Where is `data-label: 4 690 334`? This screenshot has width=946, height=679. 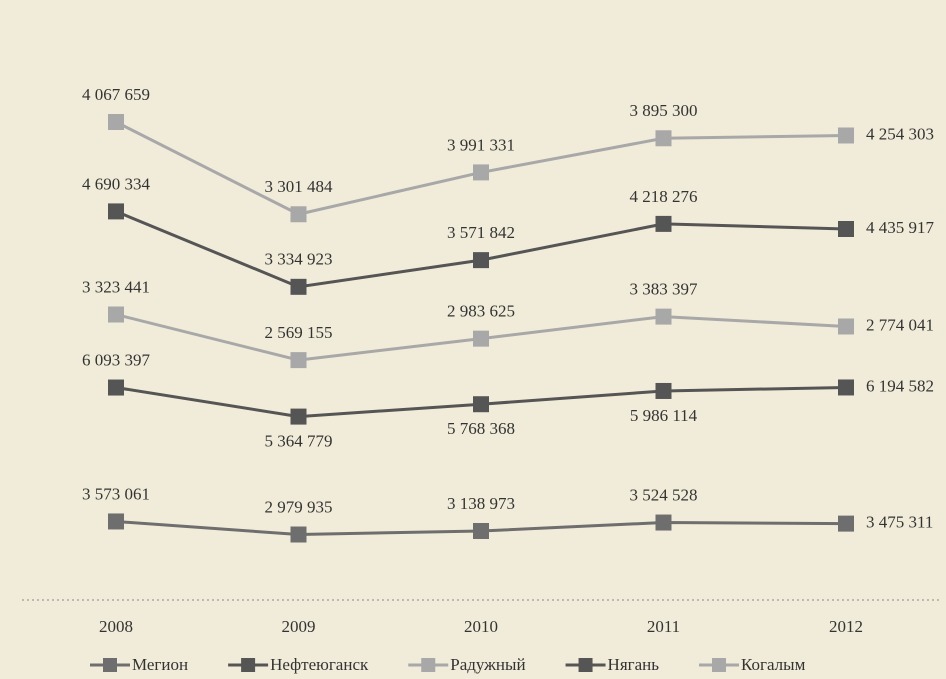
data-label: 4 690 334 is located at coordinates (116, 183).